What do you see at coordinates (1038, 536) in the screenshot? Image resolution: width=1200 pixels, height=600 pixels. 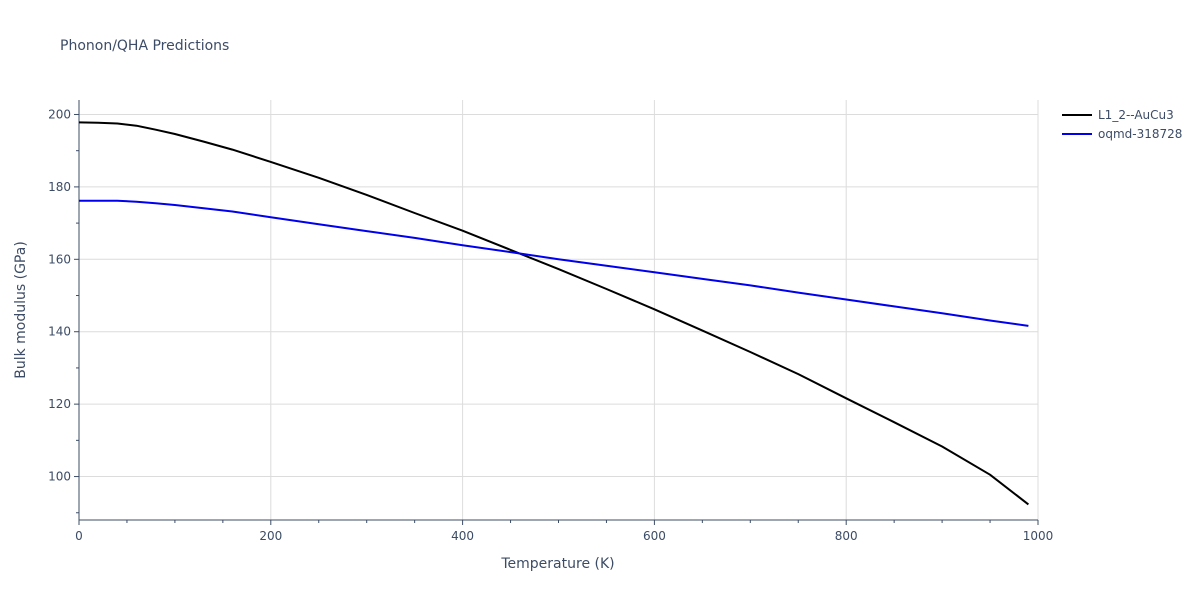 I see `x-tick-label: 1000` at bounding box center [1038, 536].